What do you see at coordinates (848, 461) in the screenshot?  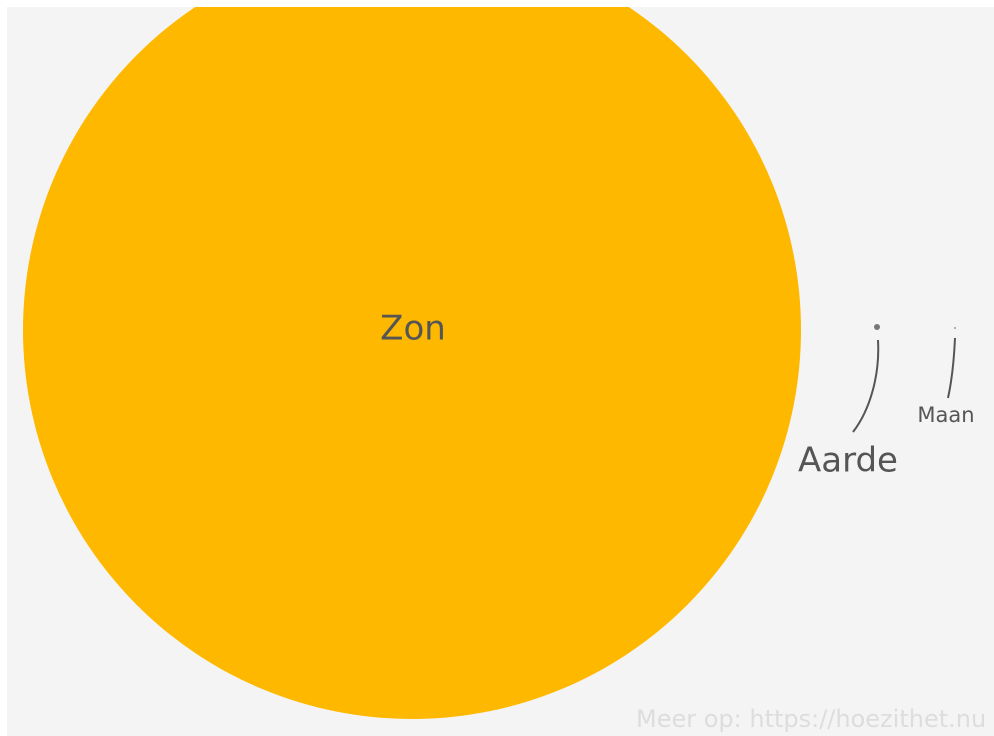 I see `earth-label: Aarde` at bounding box center [848, 461].